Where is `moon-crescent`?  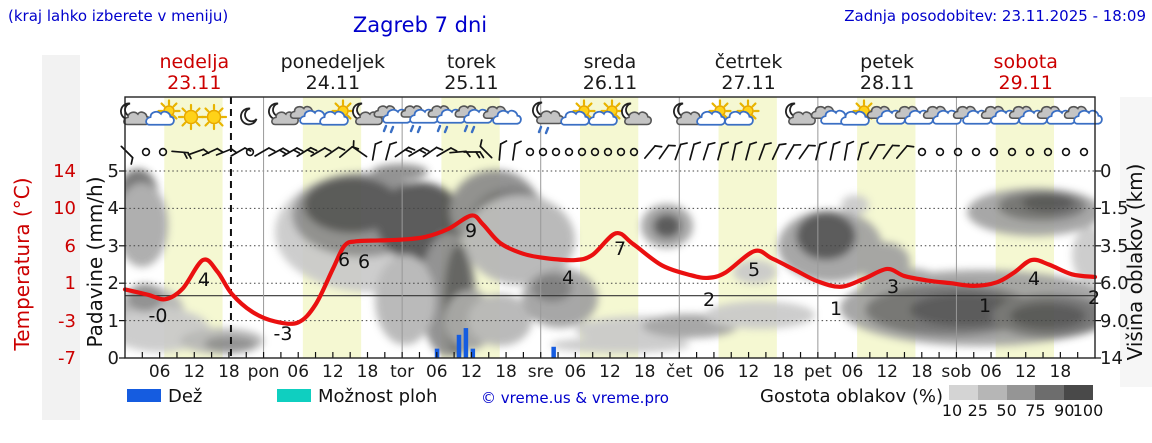 moon-crescent is located at coordinates (249, 116).